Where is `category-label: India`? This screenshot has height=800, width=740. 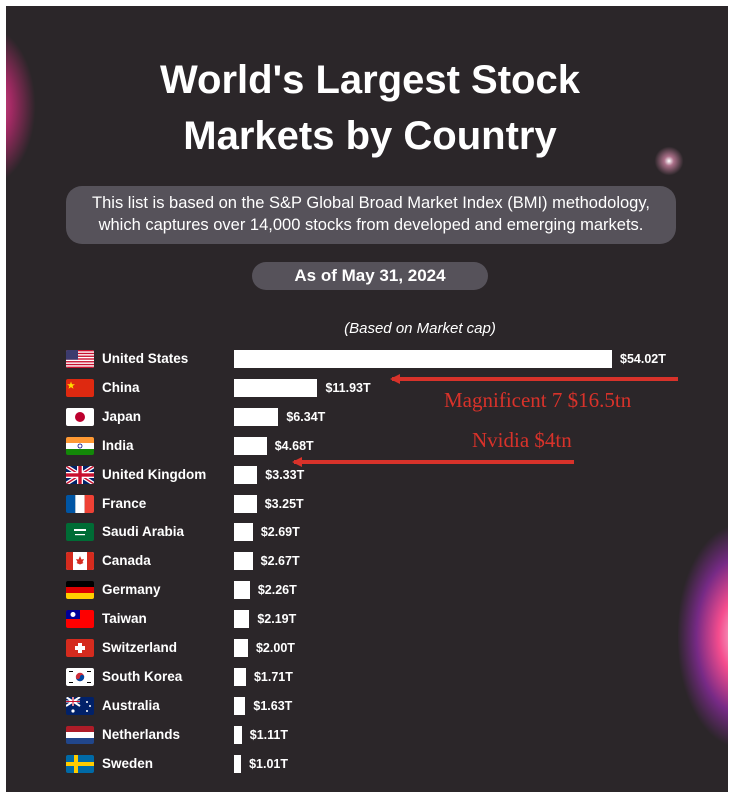
category-label: India is located at coordinates (118, 445).